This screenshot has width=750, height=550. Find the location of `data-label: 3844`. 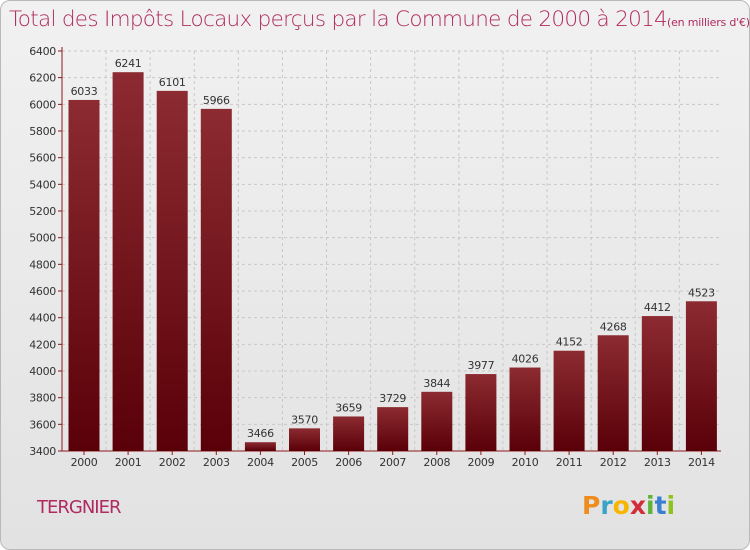

data-label: 3844 is located at coordinates (436, 383).